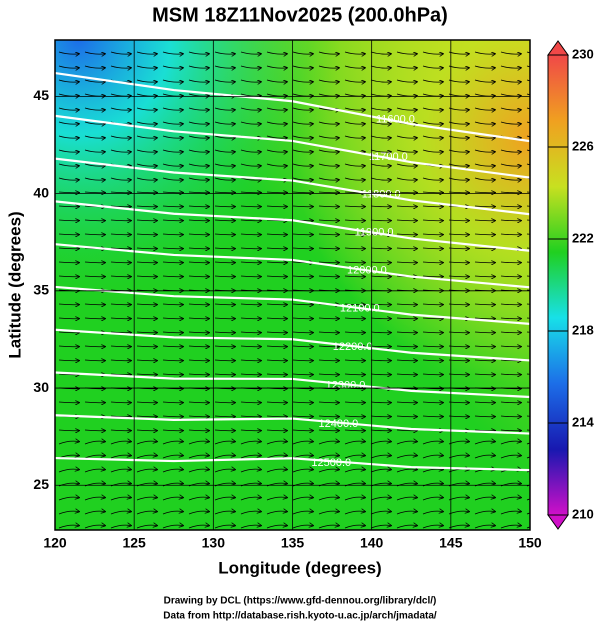  What do you see at coordinates (558, 48) in the screenshot?
I see `colorbar-top` at bounding box center [558, 48].